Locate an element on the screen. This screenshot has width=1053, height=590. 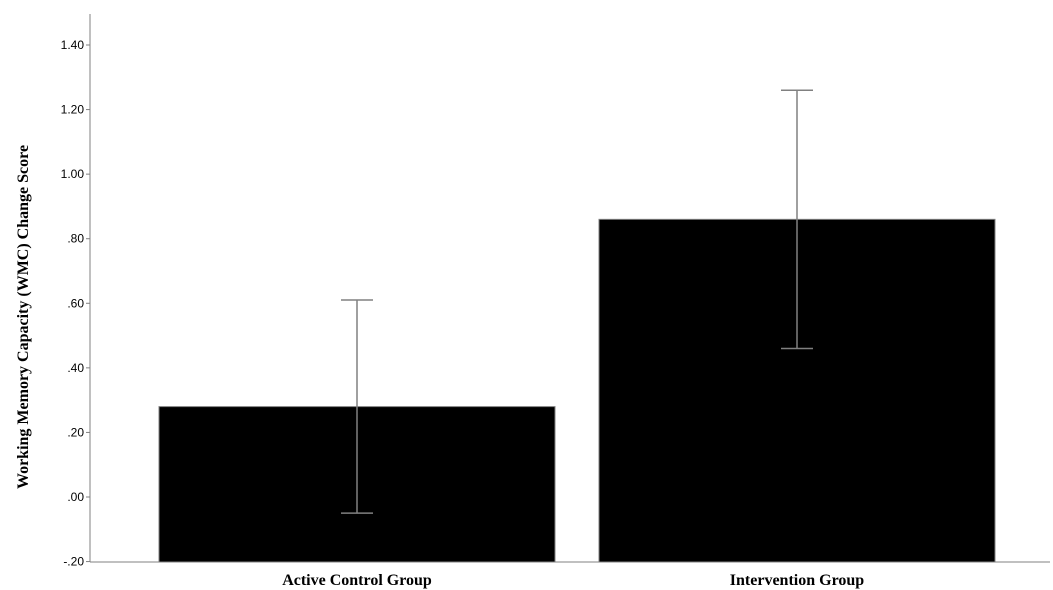
category-label: Active Control Group is located at coordinates (357, 580).